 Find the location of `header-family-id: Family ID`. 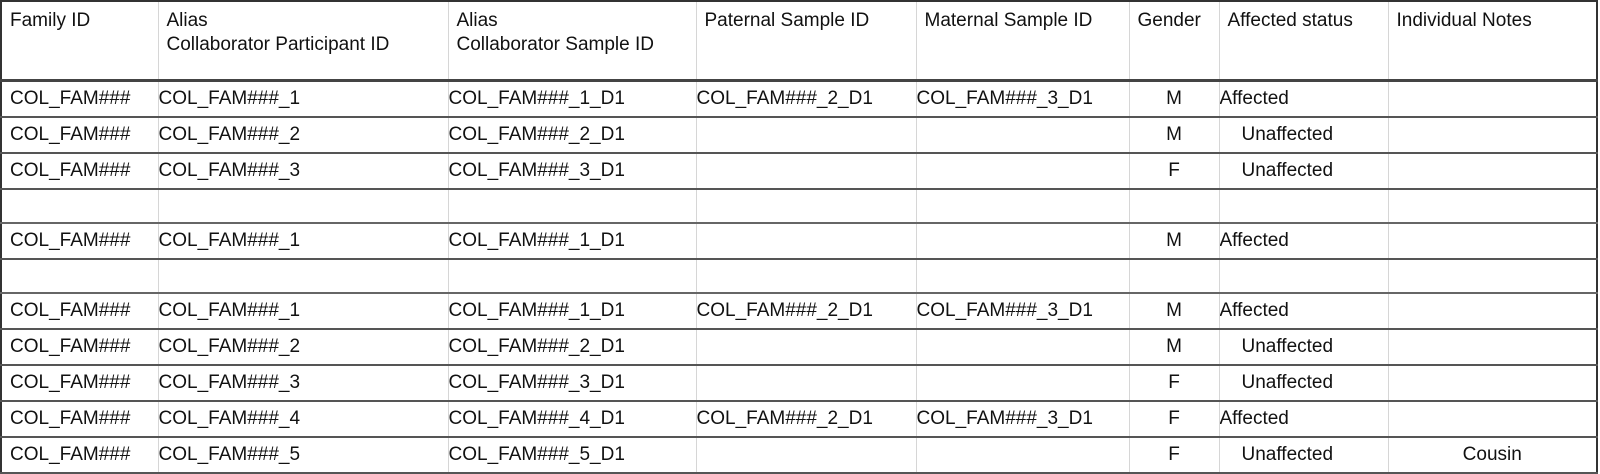

header-family-id: Family ID is located at coordinates (79, 40).